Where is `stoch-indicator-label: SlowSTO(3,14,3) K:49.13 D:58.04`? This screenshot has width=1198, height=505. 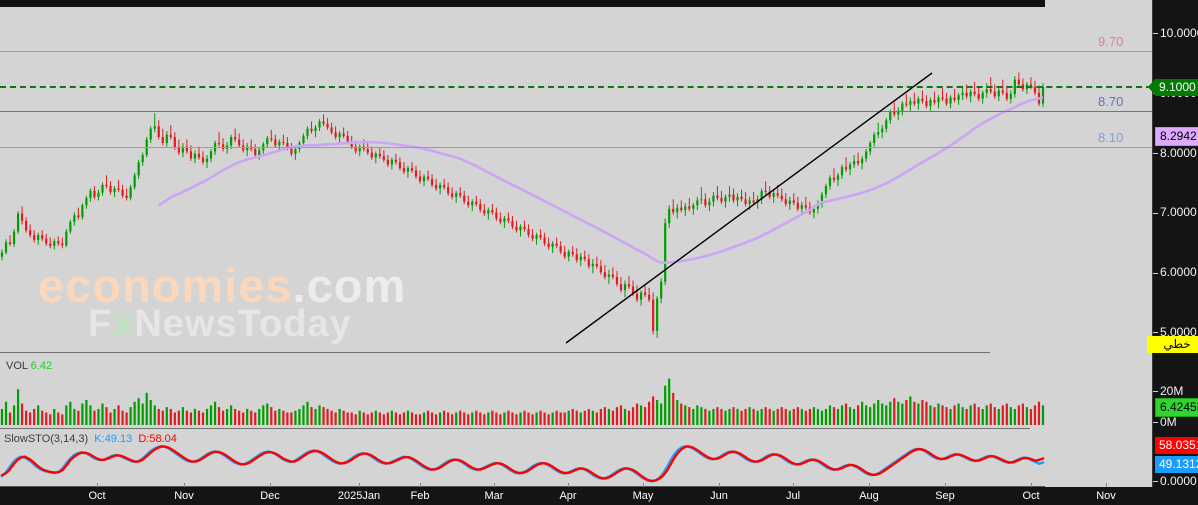
stoch-indicator-label: SlowSTO(3,14,3) K:49.13 D:58.04 is located at coordinates (90, 439).